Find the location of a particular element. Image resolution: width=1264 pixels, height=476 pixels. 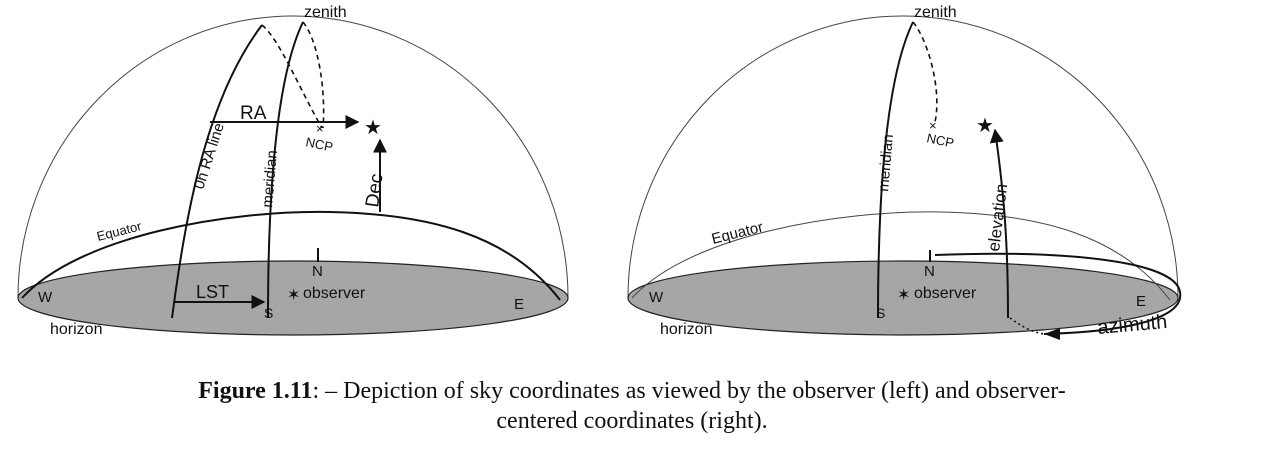

right-equator-label: Equator is located at coordinates (737, 233).